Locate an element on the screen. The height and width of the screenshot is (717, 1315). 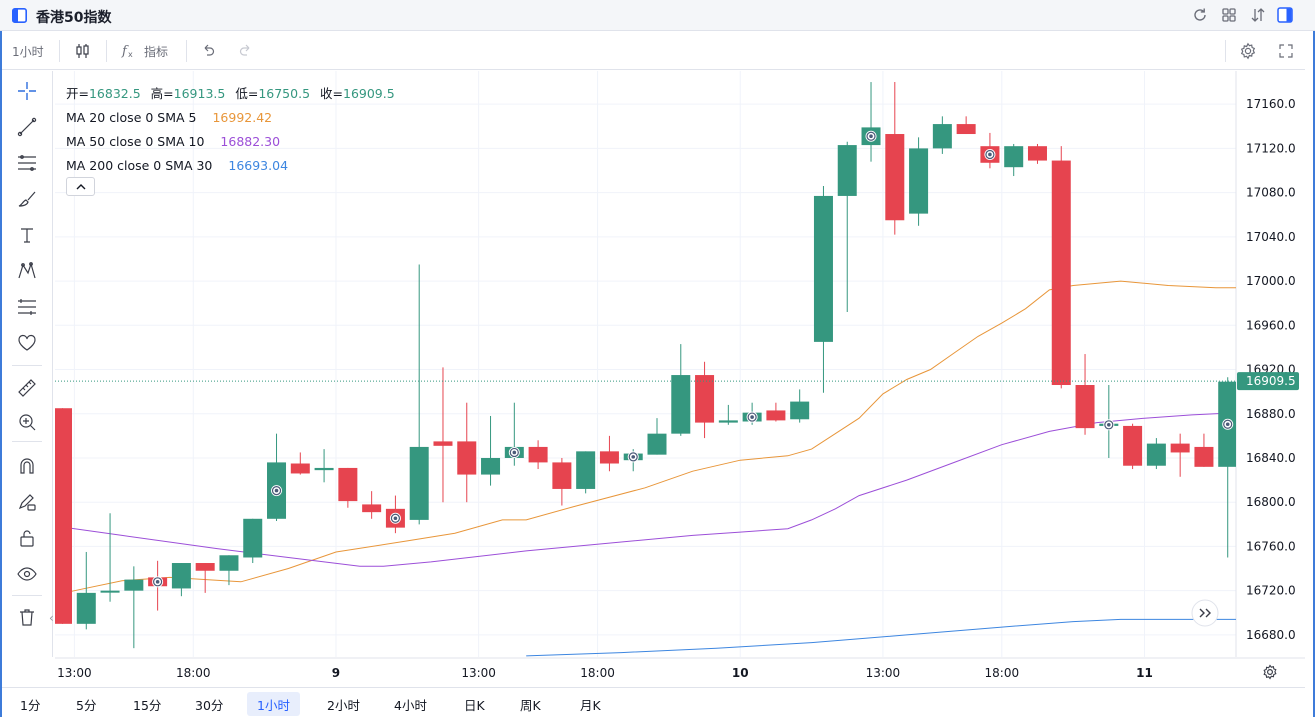
time-tick-label: 11 is located at coordinates (1144, 673).